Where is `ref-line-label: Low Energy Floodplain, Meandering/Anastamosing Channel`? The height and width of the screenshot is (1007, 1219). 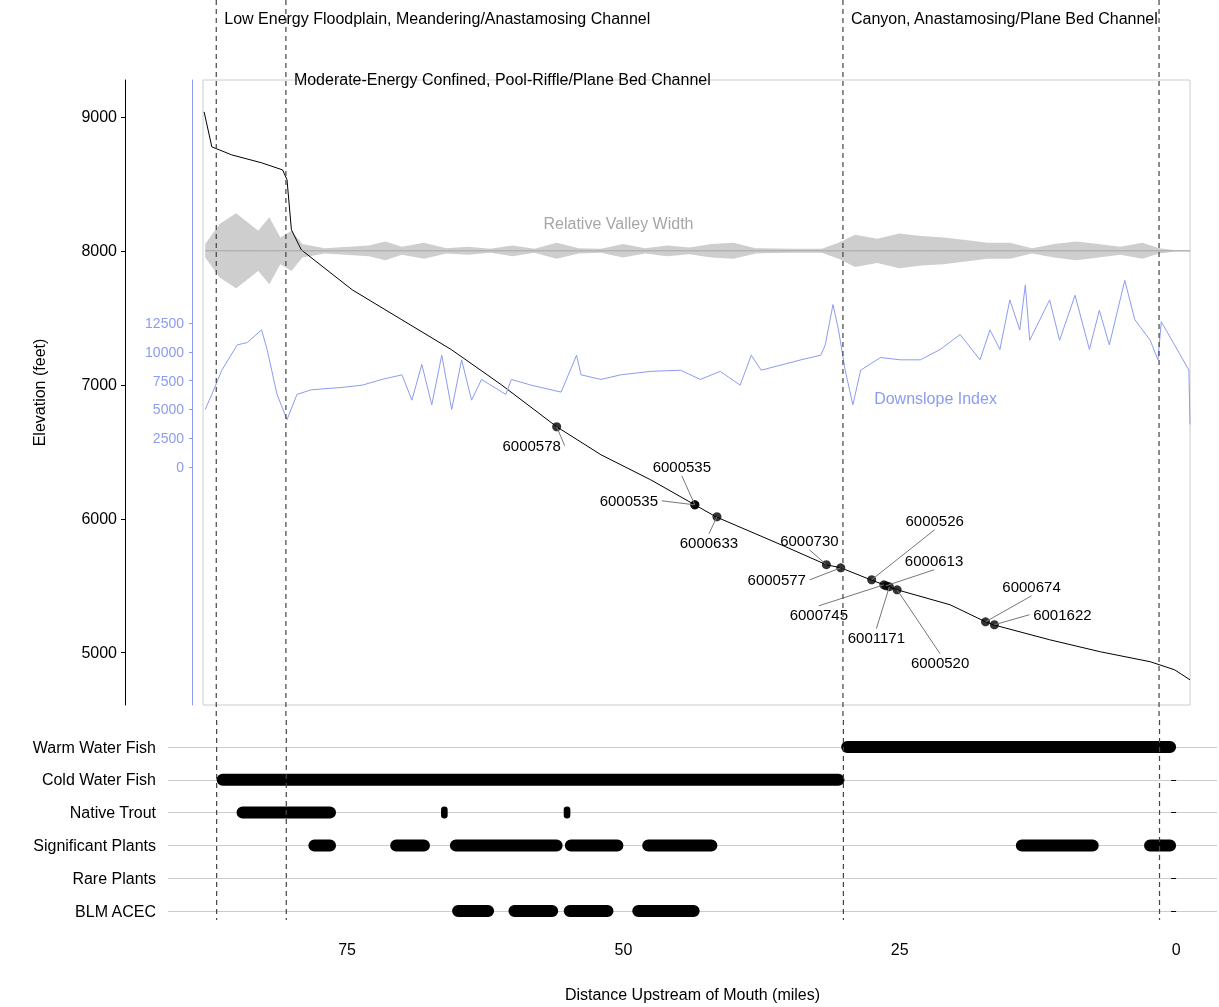 ref-line-label: Low Energy Floodplain, Meandering/Anastamosing Channel is located at coordinates (437, 18).